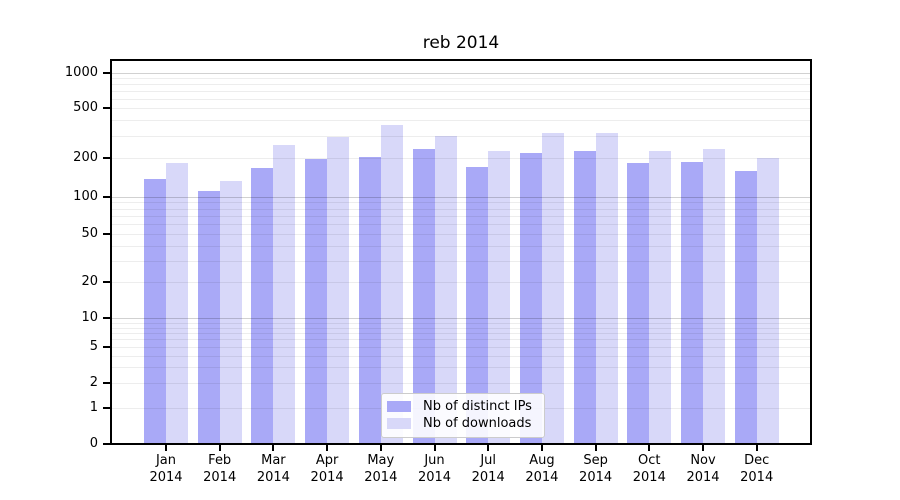 This screenshot has height=500, width=900. I want to click on x-tick-label: Jul 2014, so click(488, 469).